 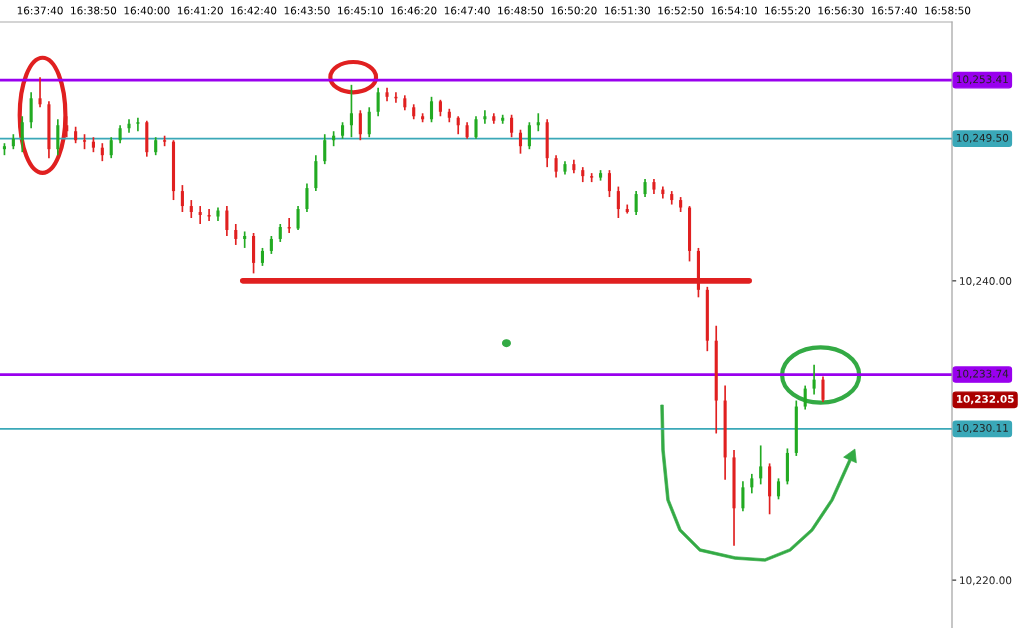 What do you see at coordinates (734, 10) in the screenshot?
I see `x-tick-label: 16:54:10` at bounding box center [734, 10].